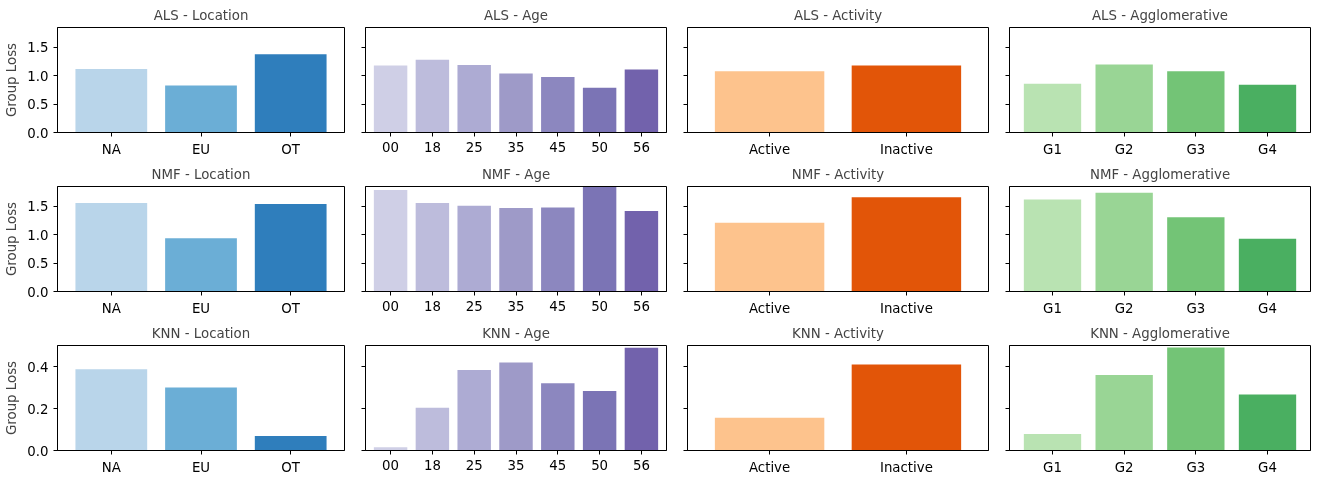 This screenshot has width=1342, height=478. I want to click on chart-title: ALS - Activity, so click(838, 15).